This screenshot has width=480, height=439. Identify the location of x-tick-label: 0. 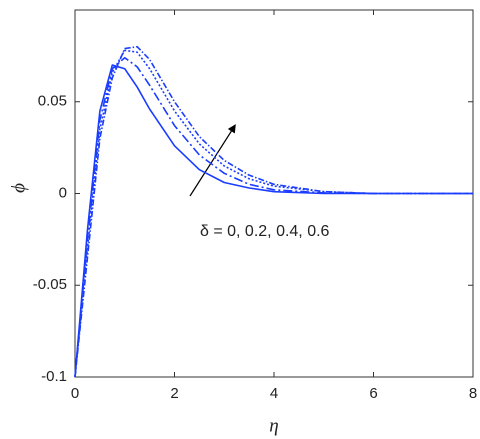
(75, 393).